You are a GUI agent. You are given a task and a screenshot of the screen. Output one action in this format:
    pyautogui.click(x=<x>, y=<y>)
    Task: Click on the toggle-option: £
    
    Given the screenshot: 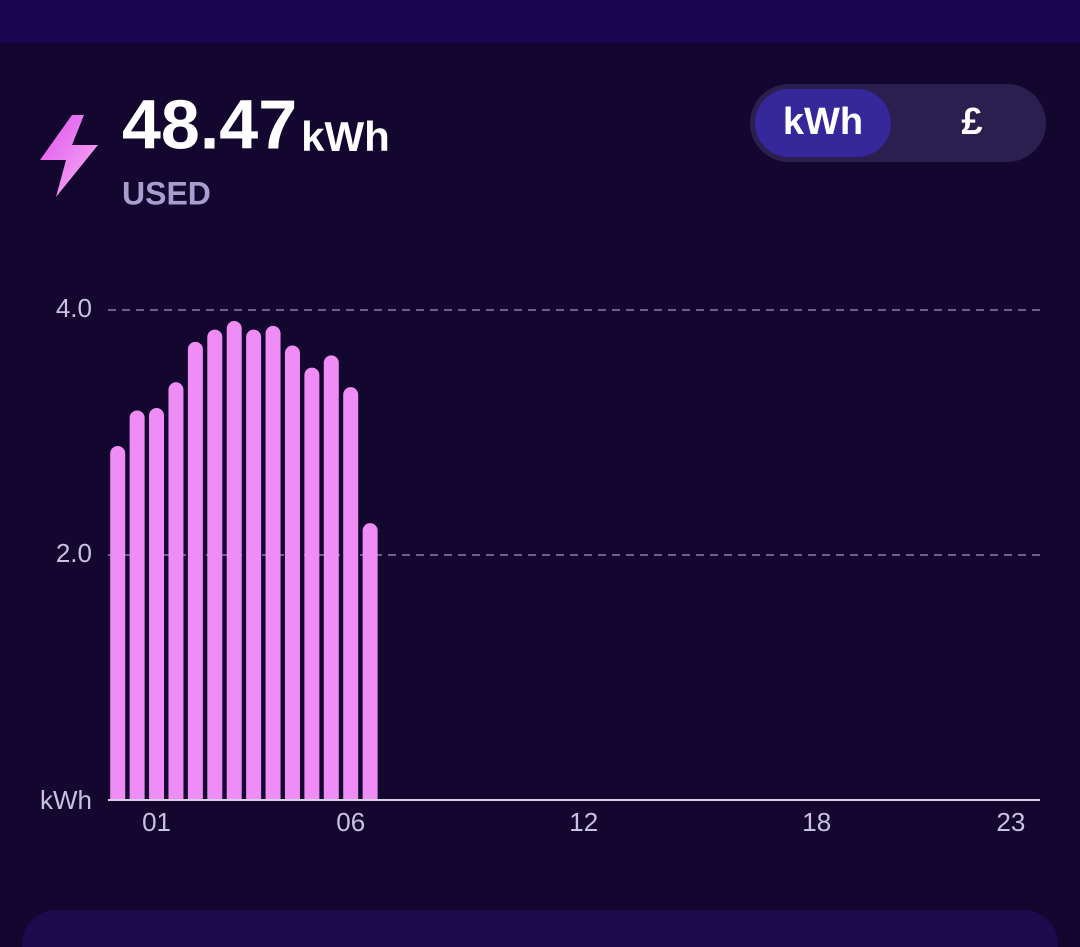 What is the action you would take?
    pyautogui.click(x=971, y=122)
    